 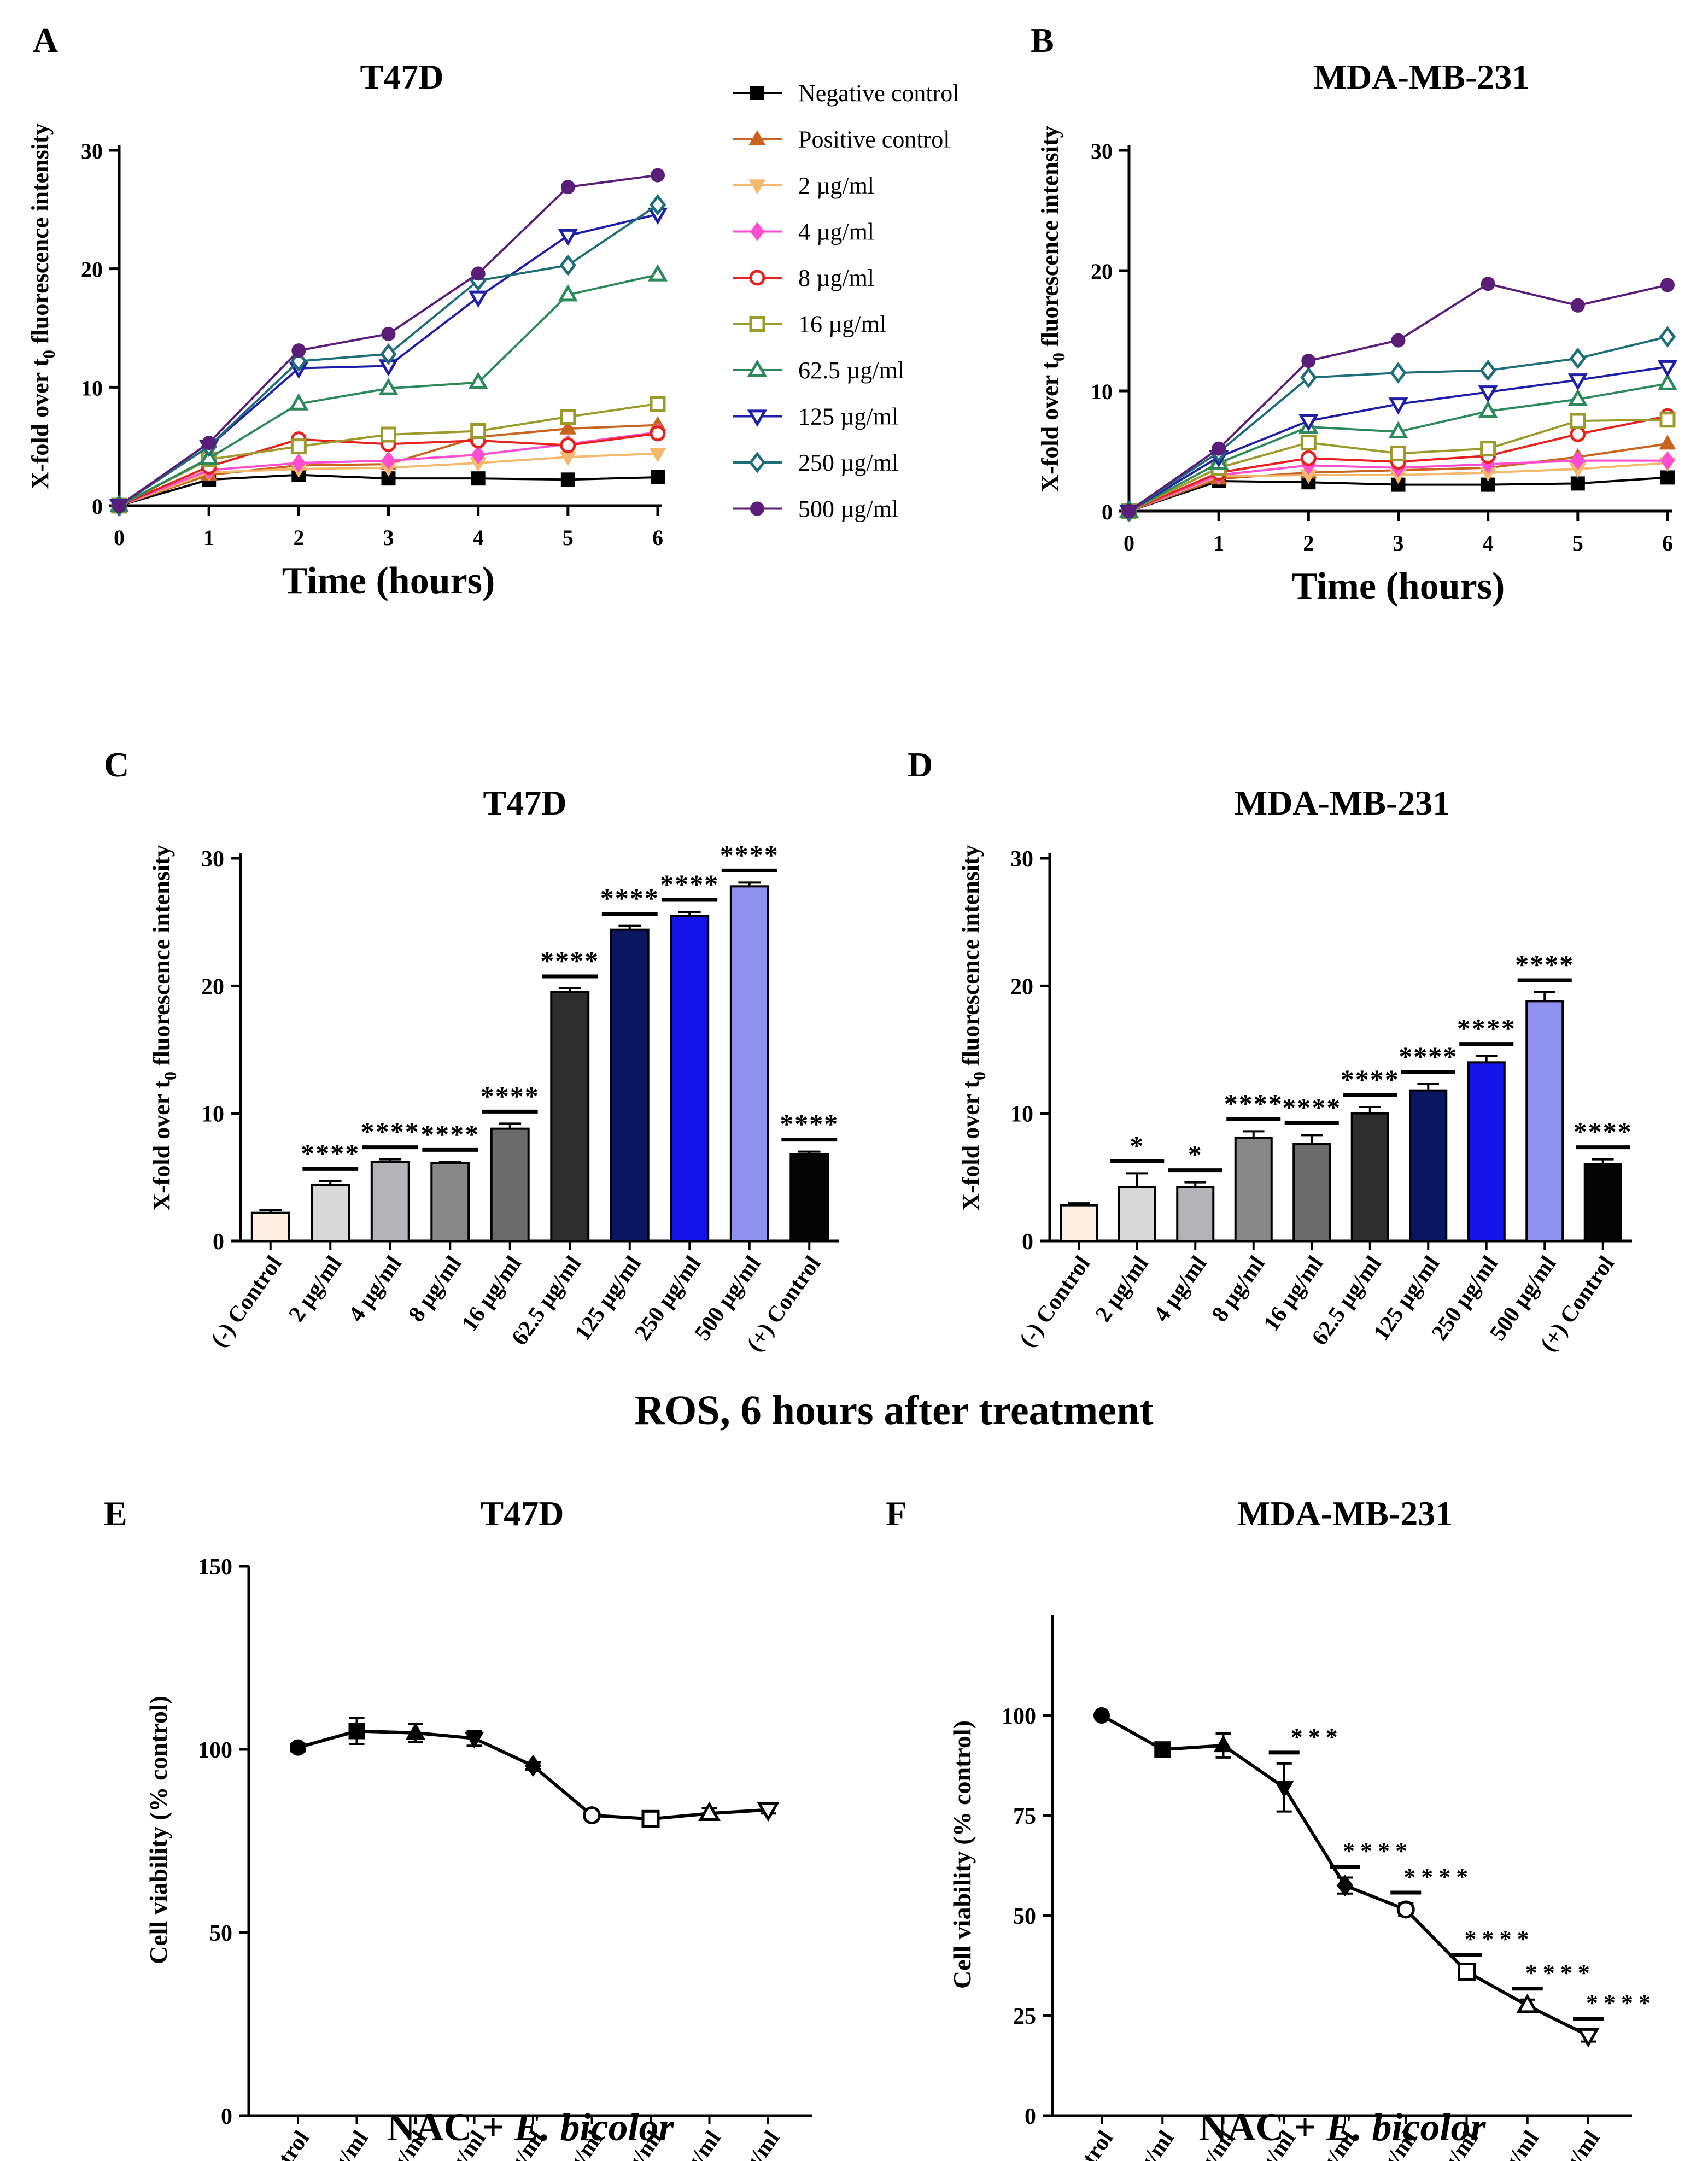 What do you see at coordinates (841, 139) in the screenshot?
I see `legend-item: Positive control` at bounding box center [841, 139].